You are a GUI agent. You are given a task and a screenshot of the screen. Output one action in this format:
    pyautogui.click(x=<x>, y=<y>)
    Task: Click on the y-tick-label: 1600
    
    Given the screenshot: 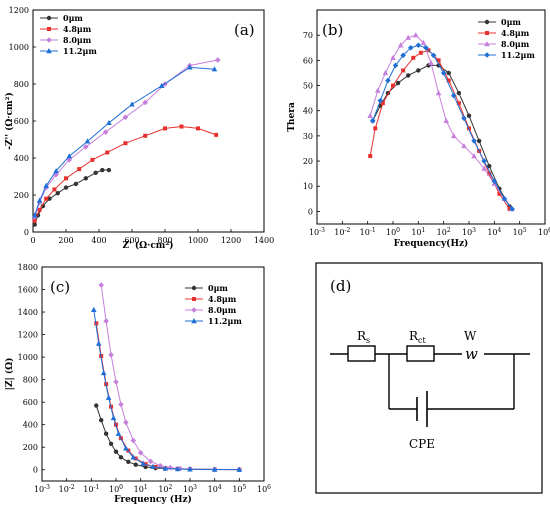 What is the action you would take?
    pyautogui.click(x=28, y=290)
    